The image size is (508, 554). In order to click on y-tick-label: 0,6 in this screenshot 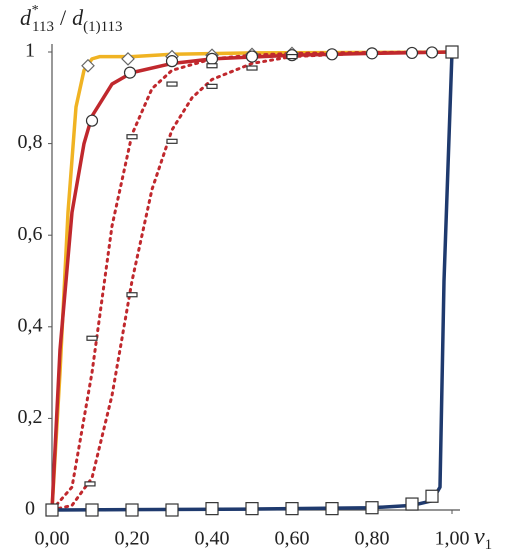, I will do `click(30, 234)`.